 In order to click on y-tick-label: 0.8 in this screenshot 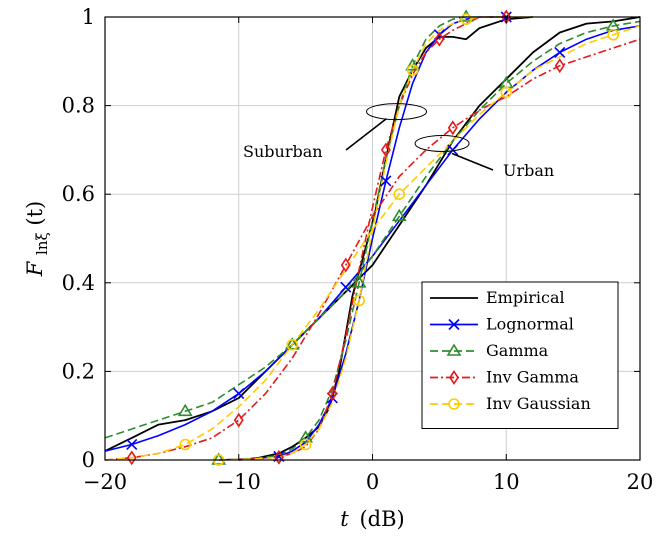, I will do `click(78, 106)`.